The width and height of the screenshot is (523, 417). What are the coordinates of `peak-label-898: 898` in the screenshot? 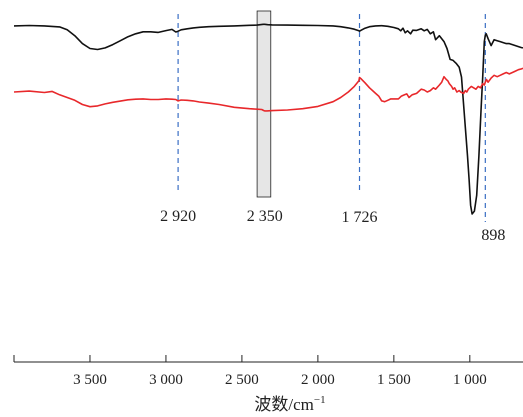 It's located at (493, 235).